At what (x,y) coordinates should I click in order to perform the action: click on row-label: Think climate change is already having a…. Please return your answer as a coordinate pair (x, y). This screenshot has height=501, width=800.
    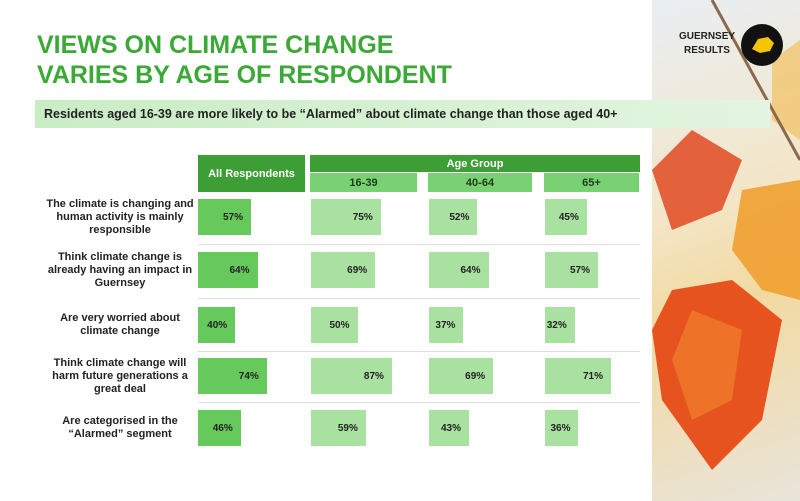
    Looking at the image, I should click on (120, 269).